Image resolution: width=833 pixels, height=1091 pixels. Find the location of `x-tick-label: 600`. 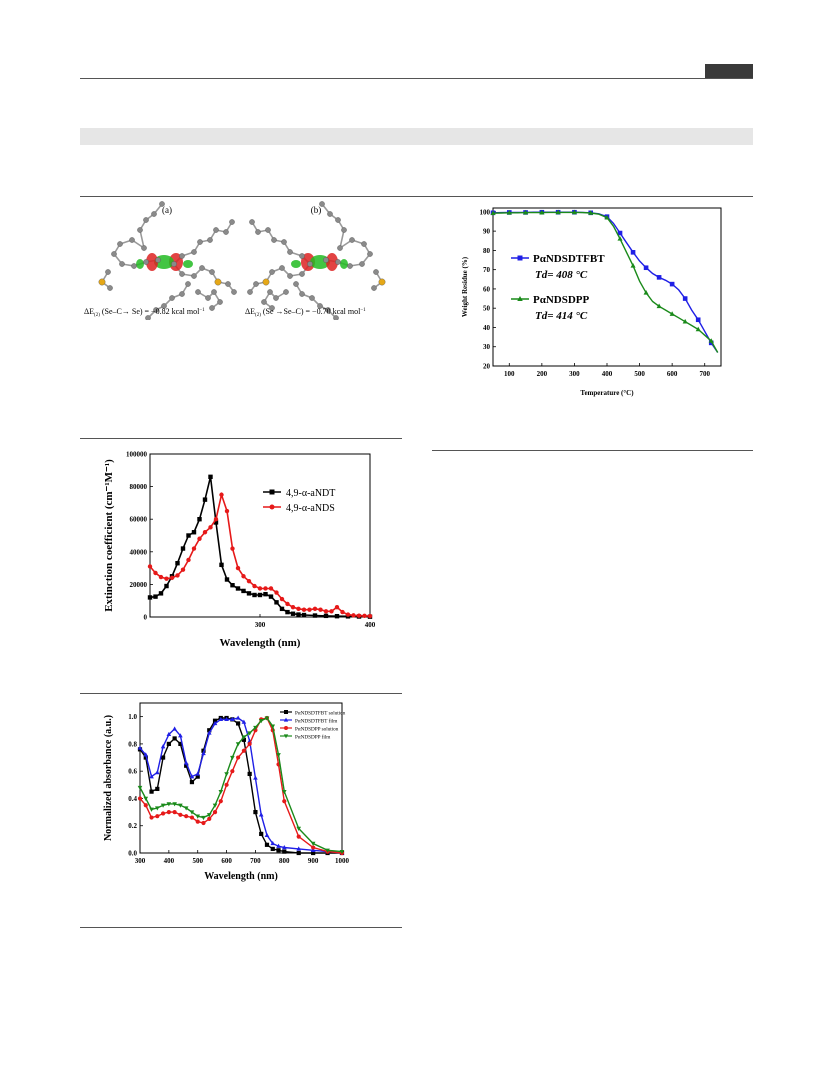

x-tick-label: 600 is located at coordinates (672, 374).